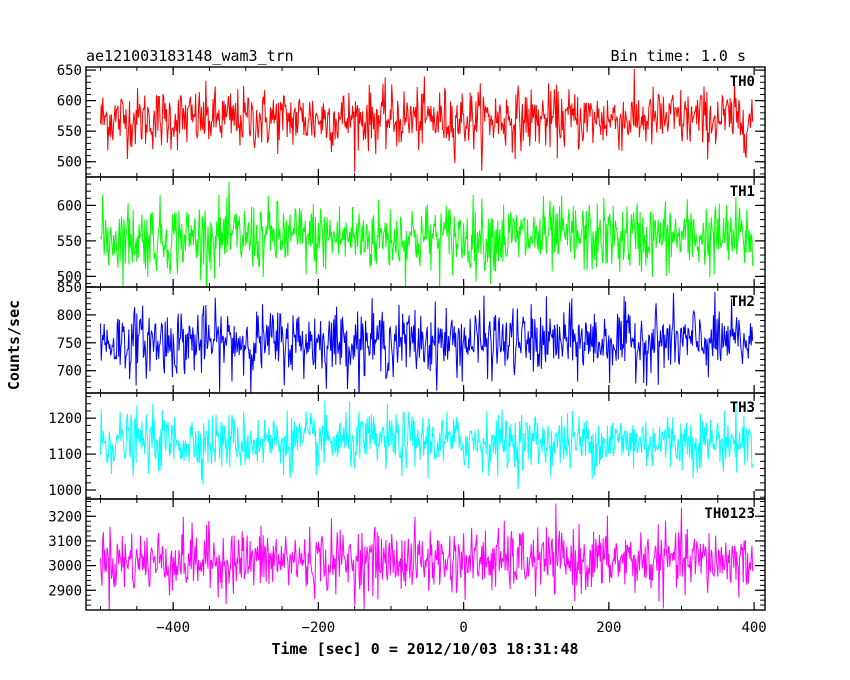 The width and height of the screenshot is (850, 680). What do you see at coordinates (742, 82) in the screenshot?
I see `panel-label-th0: TH0` at bounding box center [742, 82].